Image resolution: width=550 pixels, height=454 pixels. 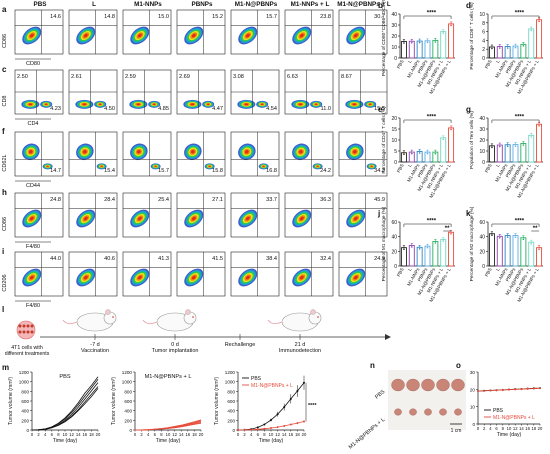 What do you see at coordinates (388, 337) in the screenshot?
I see `timeline-arrowhead` at bounding box center [388, 337].